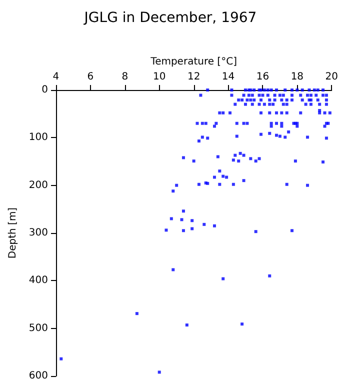 Image resolution: width=341 pixels, height=384 pixels. I want to click on y-tick-label: 100, so click(38, 138).